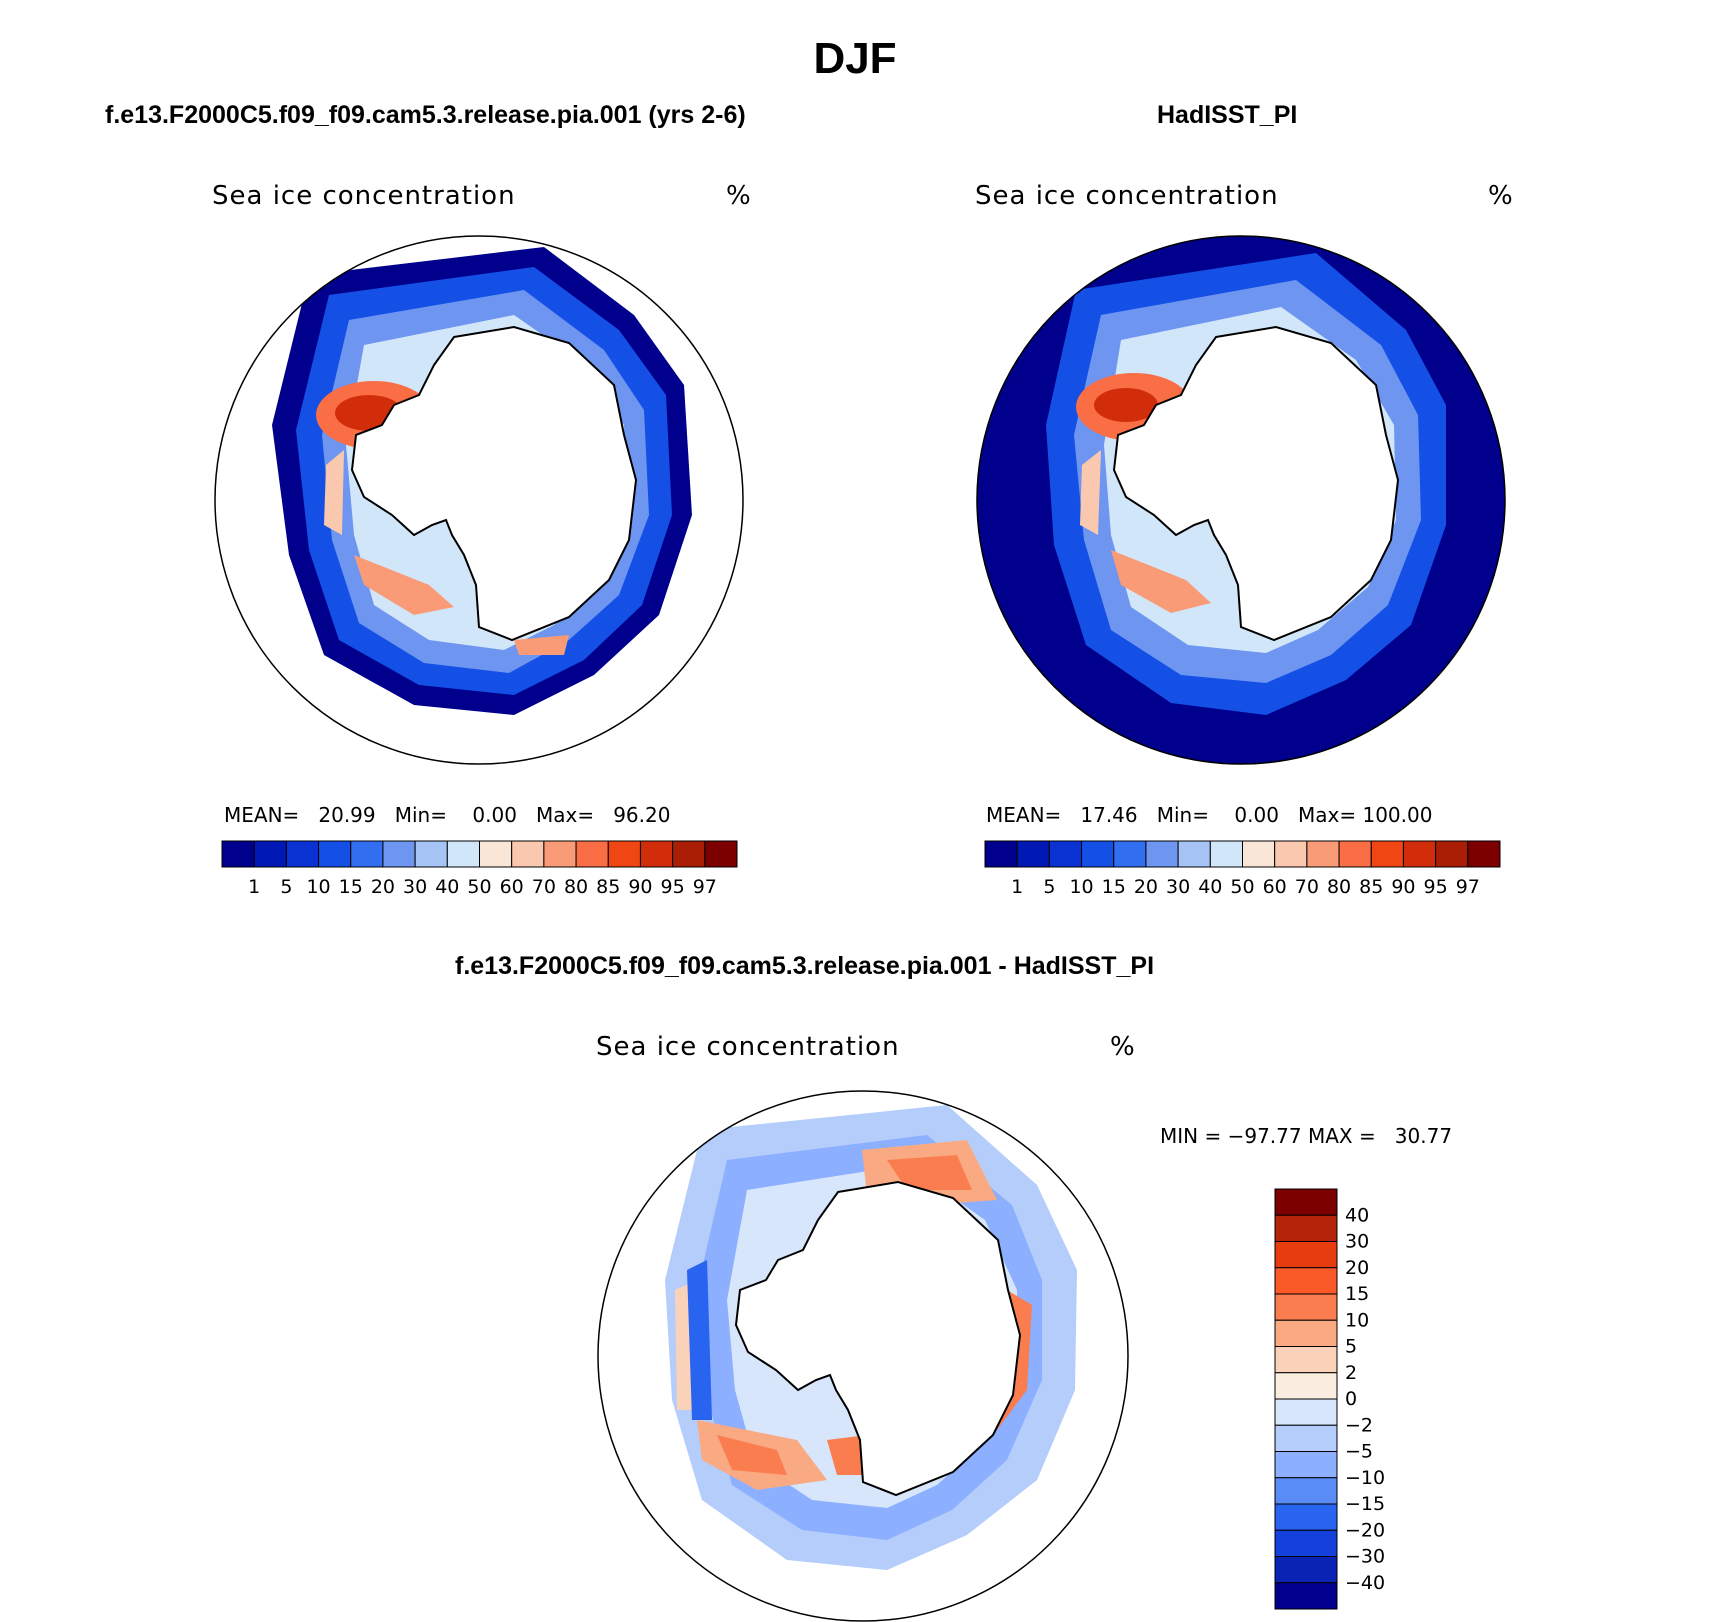 Image resolution: width=1710 pixels, height=1622 pixels. Describe the element at coordinates (1365, 1530) in the screenshot. I see `colorbar-tick-label: −20` at that location.